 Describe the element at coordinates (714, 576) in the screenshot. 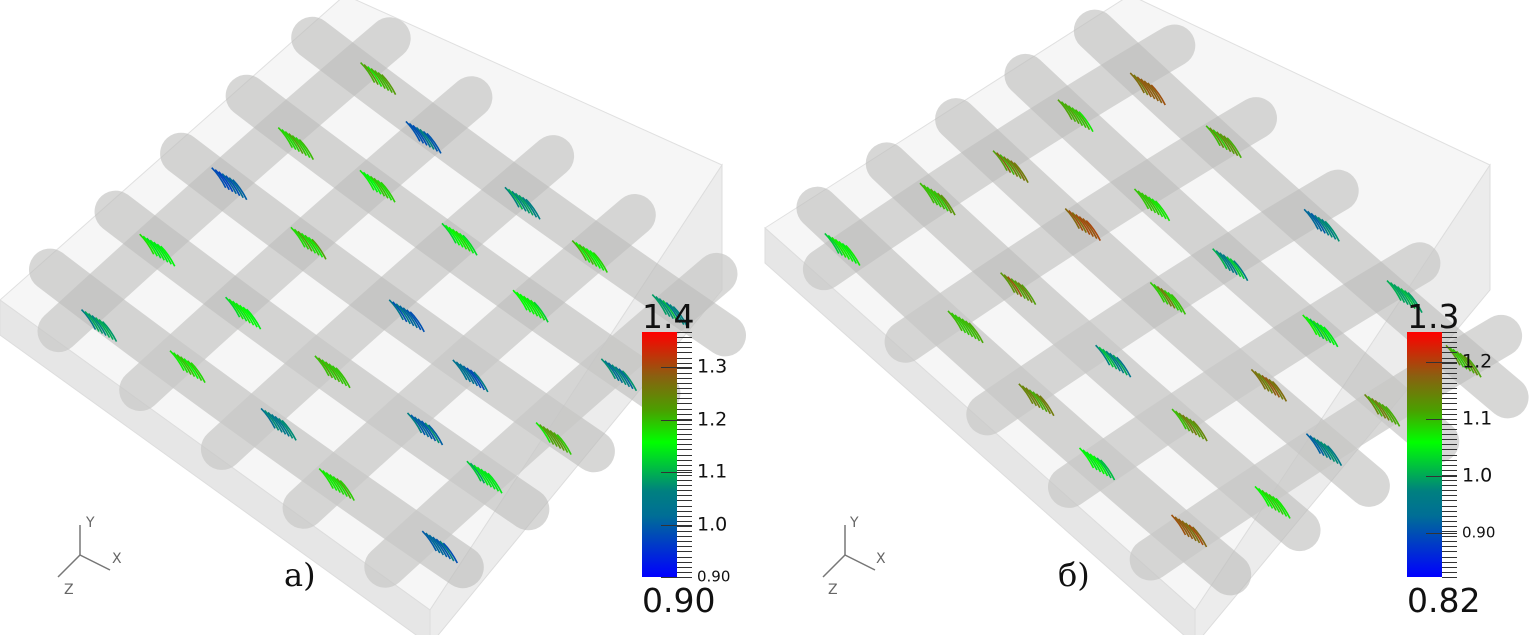

I see `colorbar-tick-label: 0.90` at that location.